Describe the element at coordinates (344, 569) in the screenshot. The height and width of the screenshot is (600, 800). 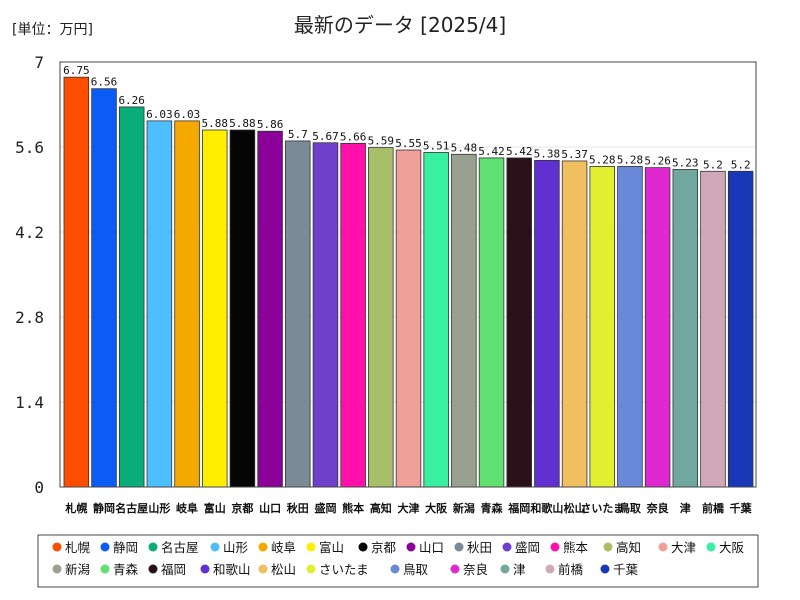
I see `legend-label: さいたま` at that location.